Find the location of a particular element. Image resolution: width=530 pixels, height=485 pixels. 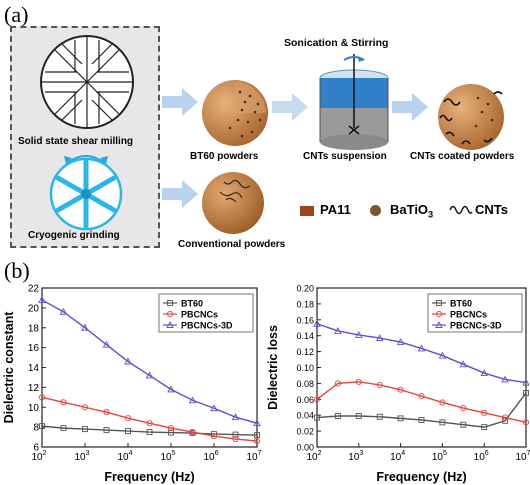

y-tick-label: 14 is located at coordinates (34, 368).